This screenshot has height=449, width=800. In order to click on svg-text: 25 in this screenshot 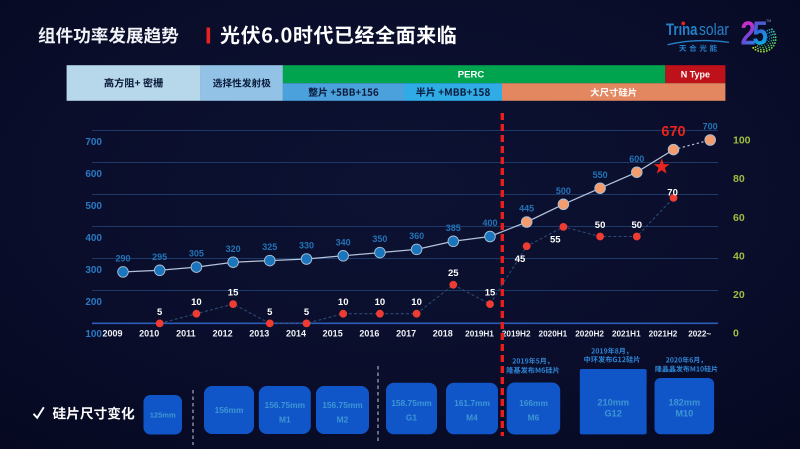, I will do `click(453, 273)`.